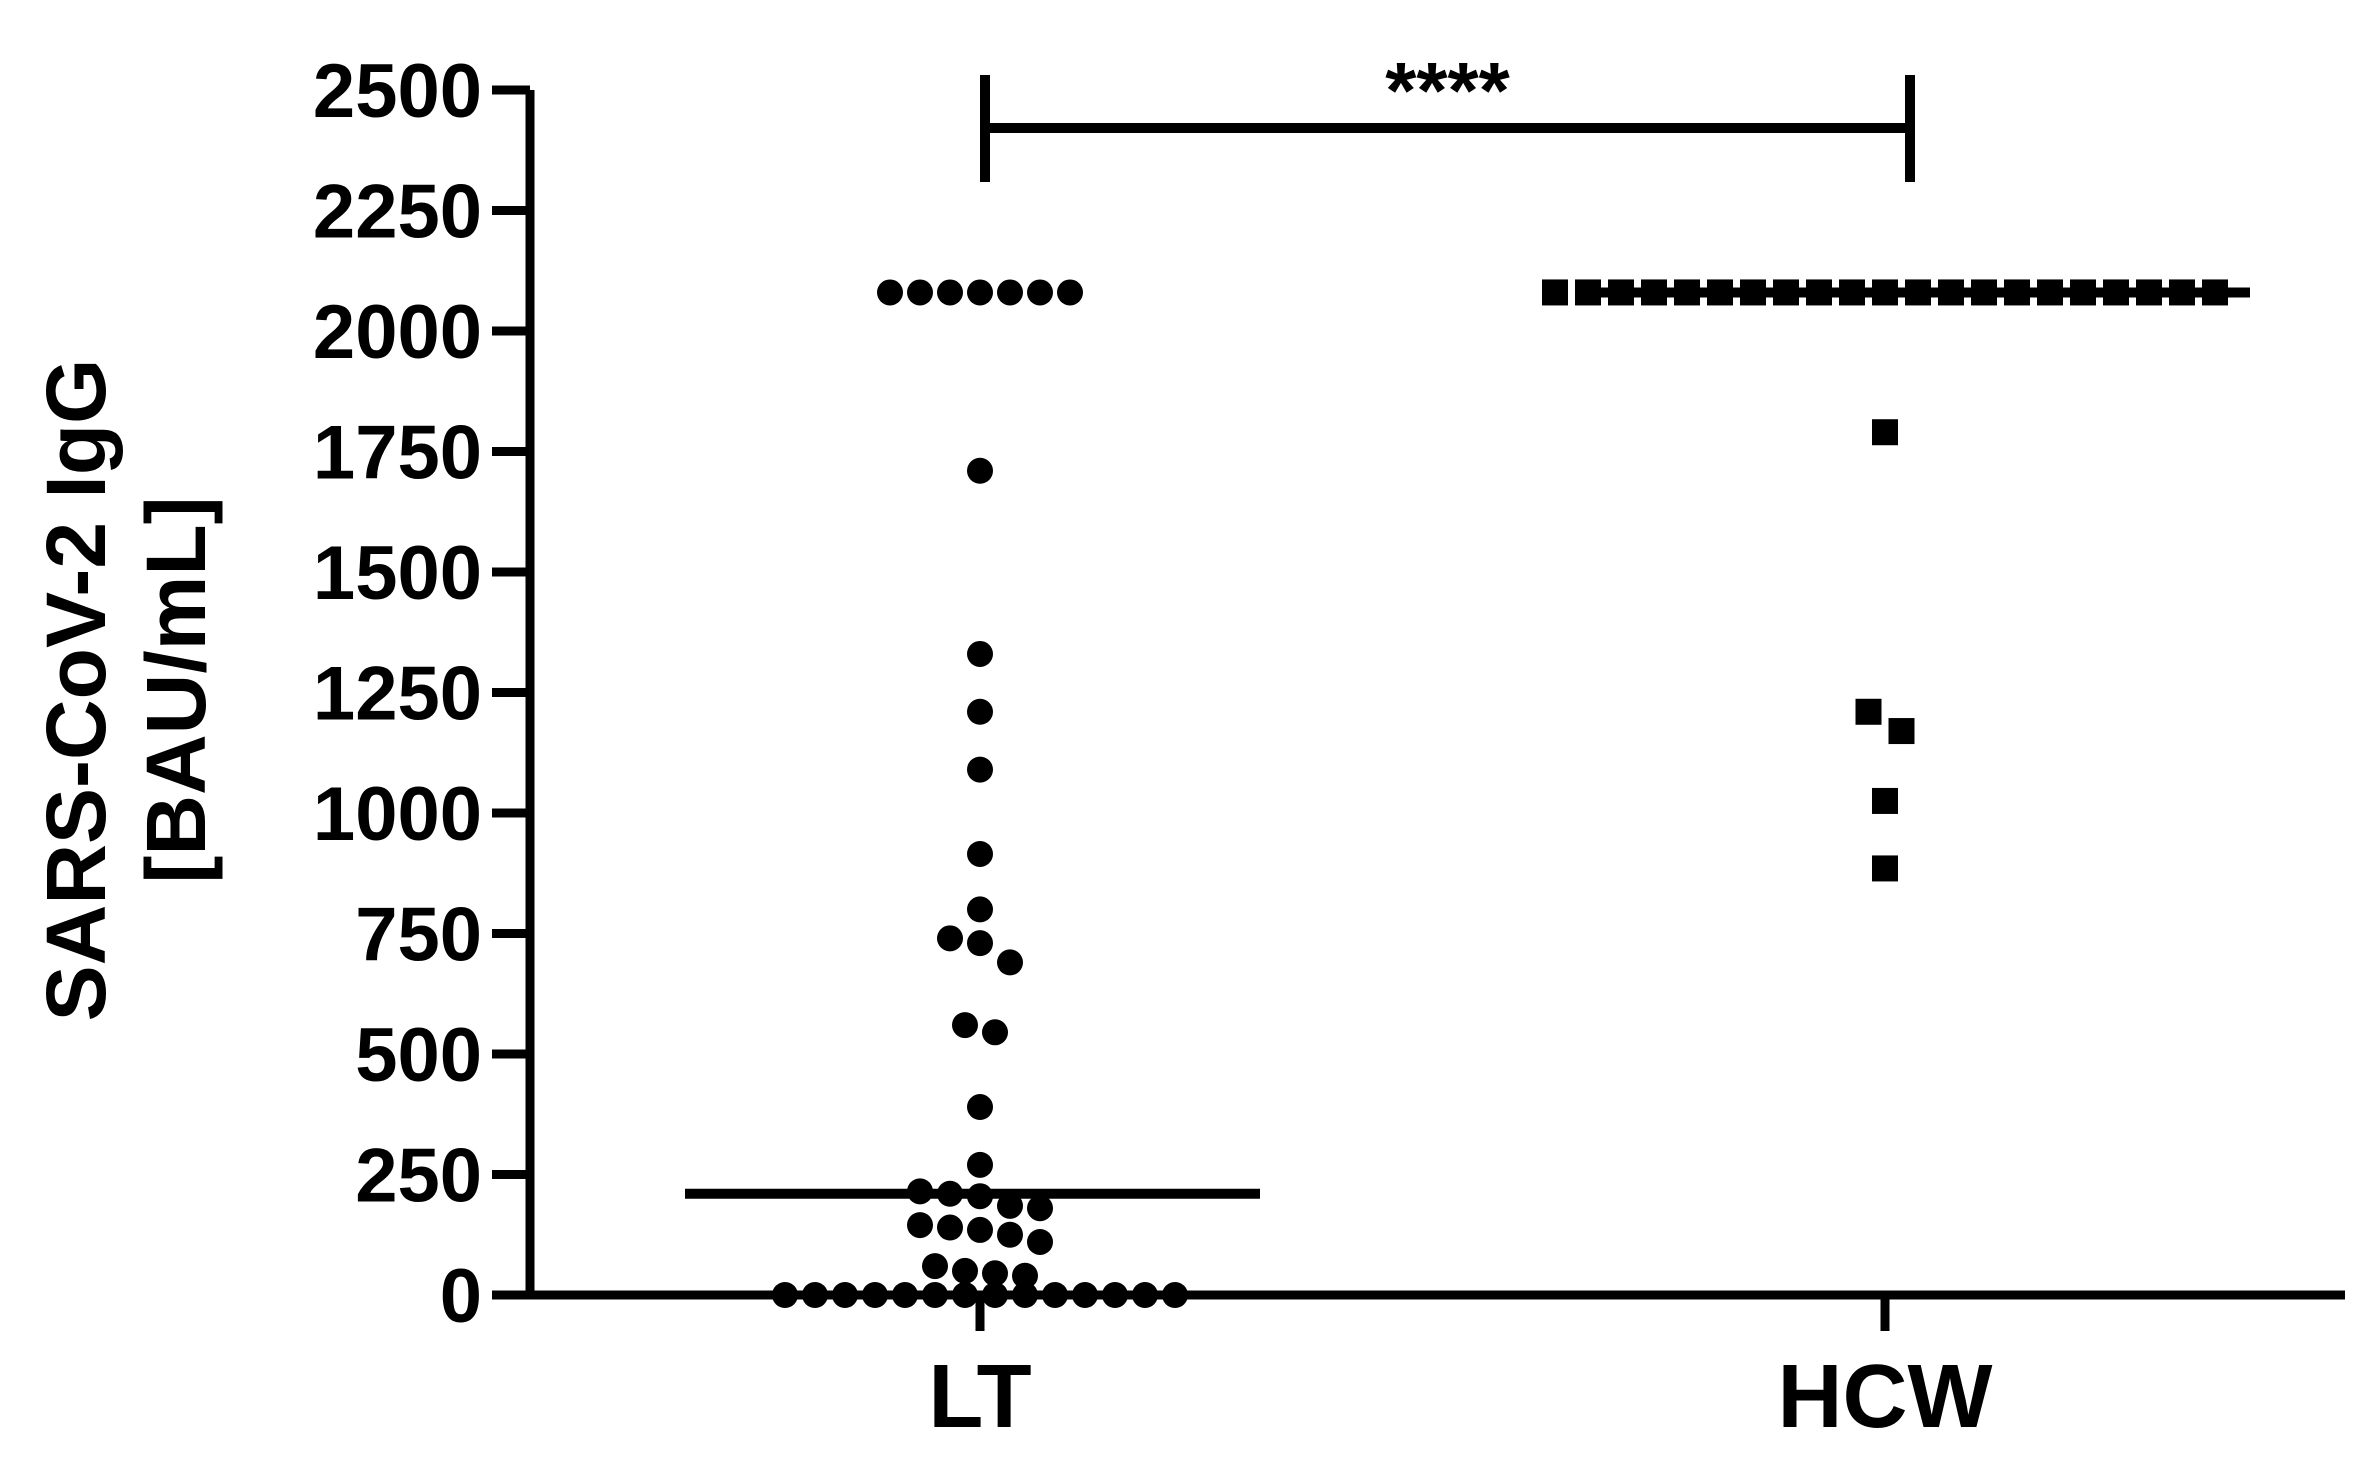 The height and width of the screenshot is (1458, 2365). Describe the element at coordinates (1885, 1397) in the screenshot. I see `x-category-label: HCW` at that location.